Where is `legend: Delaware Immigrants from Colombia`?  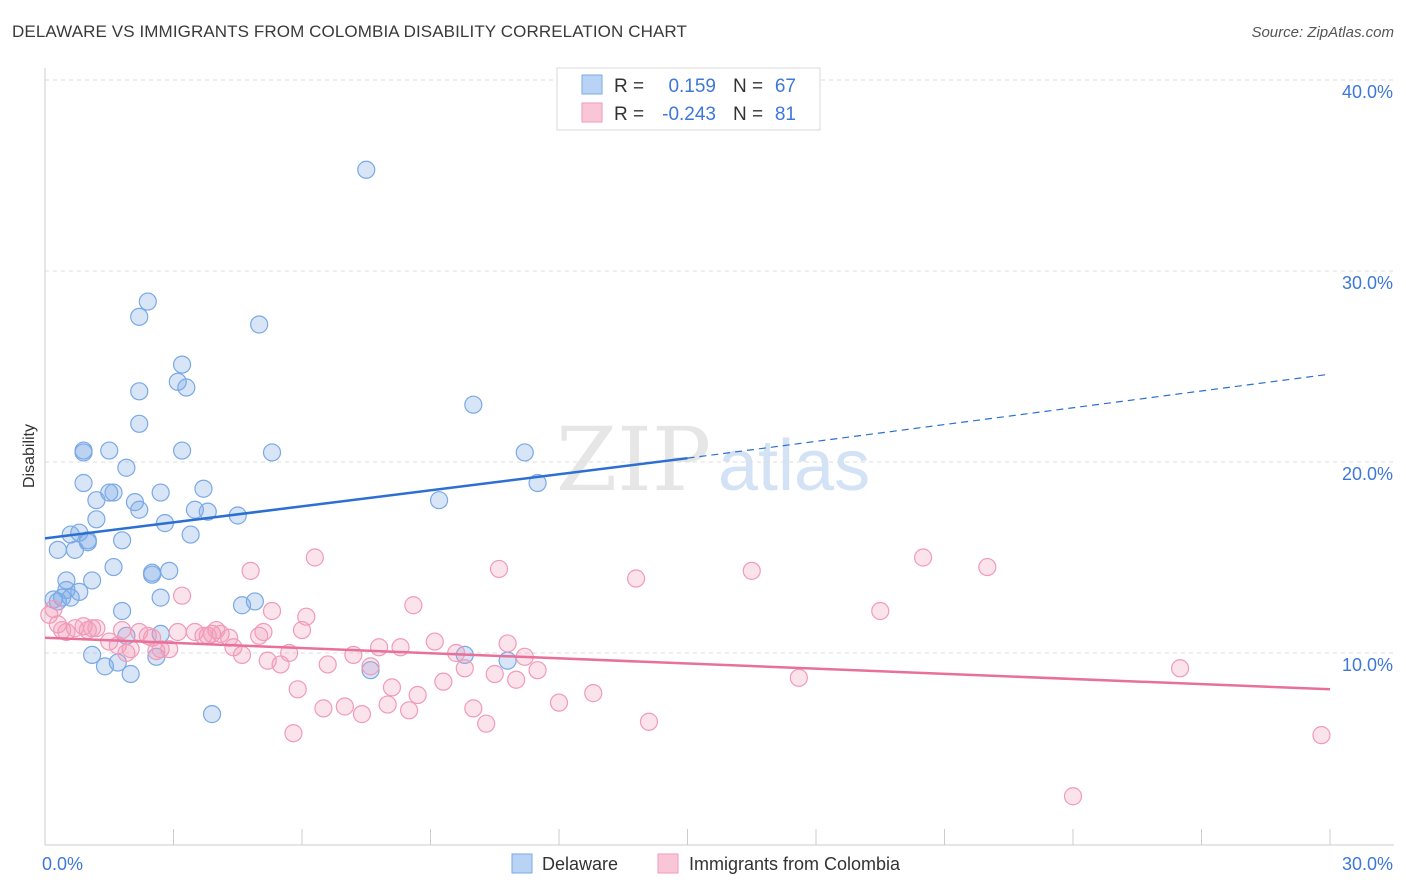 legend: Delaware Immigrants from Colombia is located at coordinates (706, 863).